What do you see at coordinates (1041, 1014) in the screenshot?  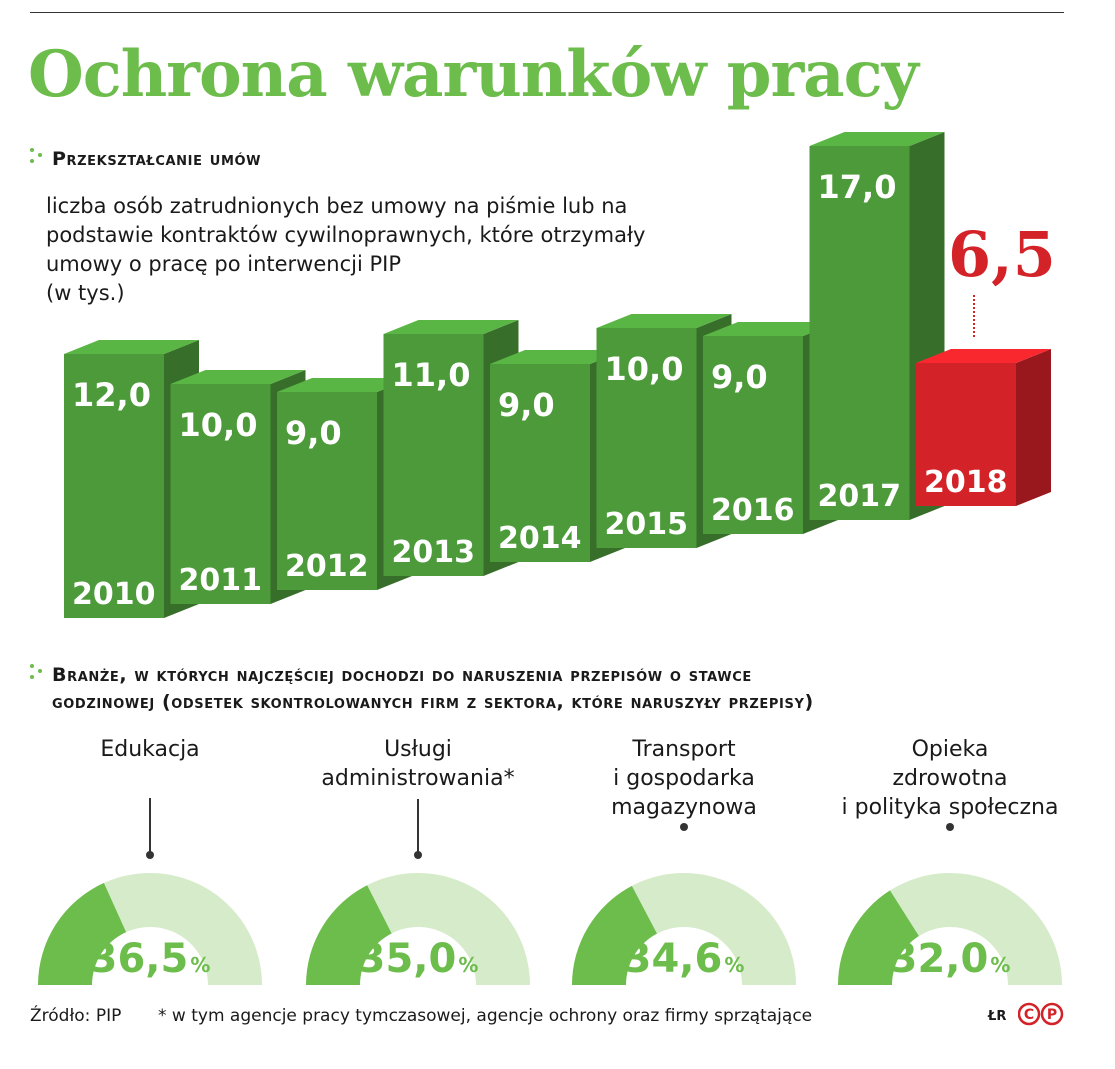 I see `publisher-logo-icon: C P` at bounding box center [1041, 1014].